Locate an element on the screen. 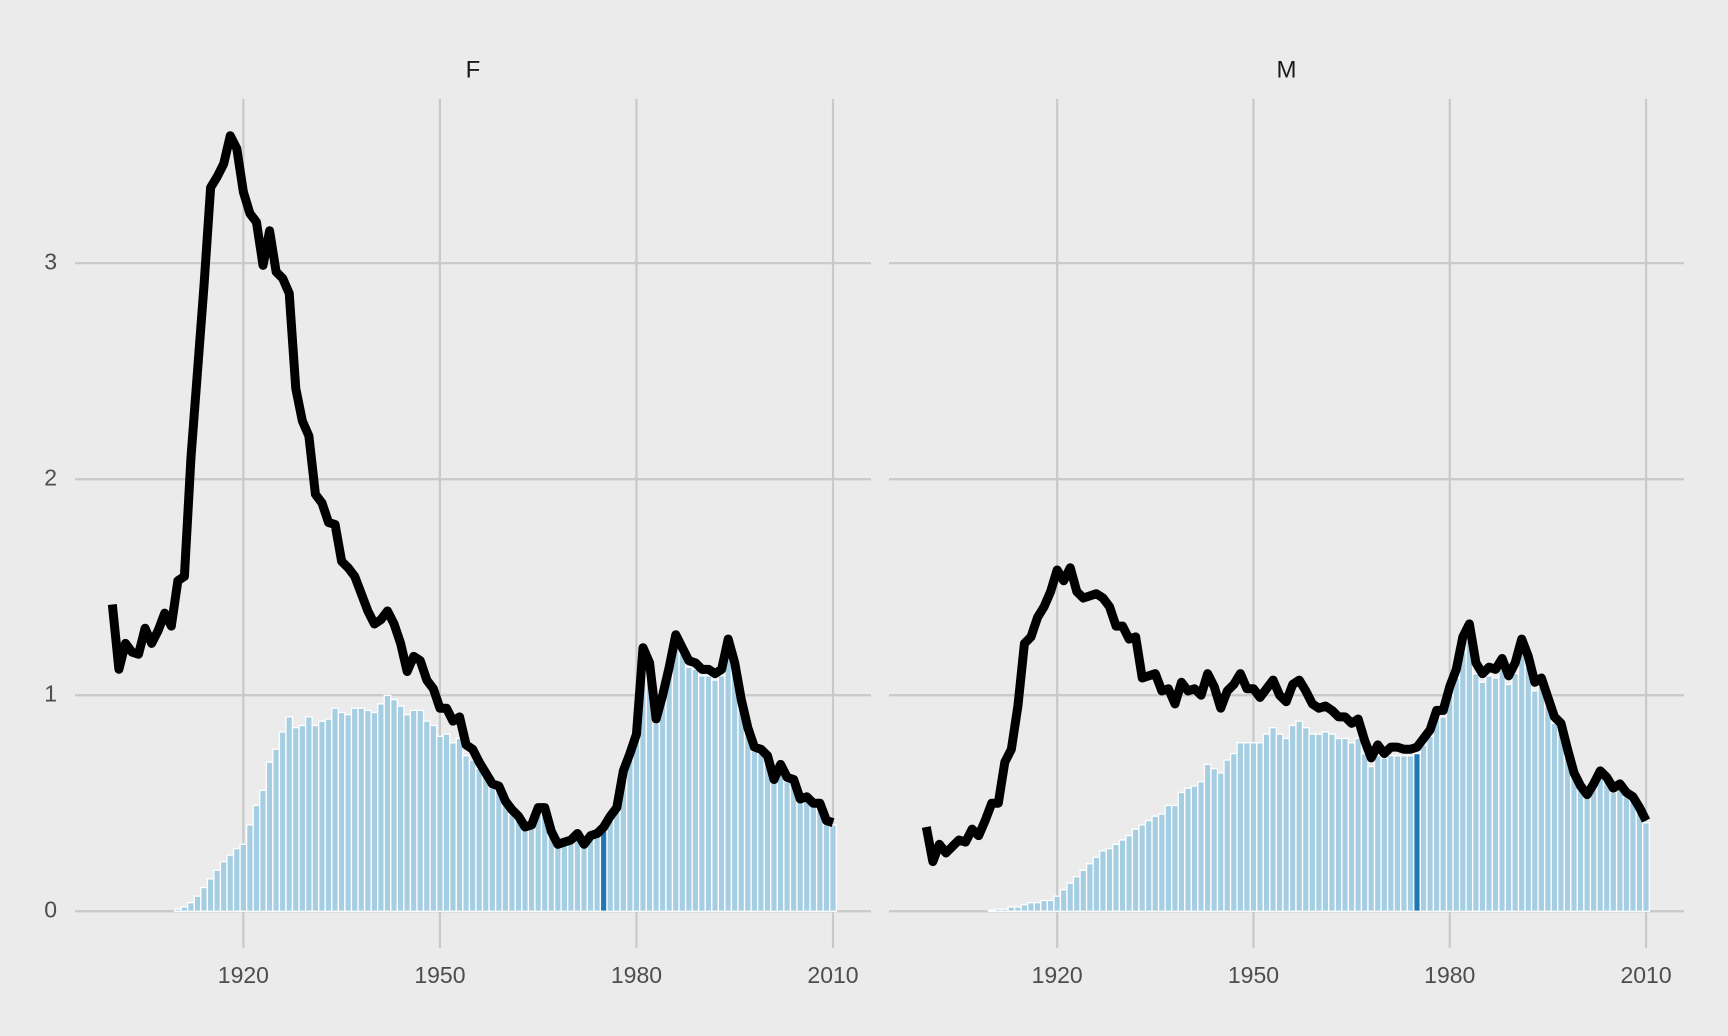 This screenshot has height=1036, width=1728. x-tick-label: 1950 is located at coordinates (439, 975).